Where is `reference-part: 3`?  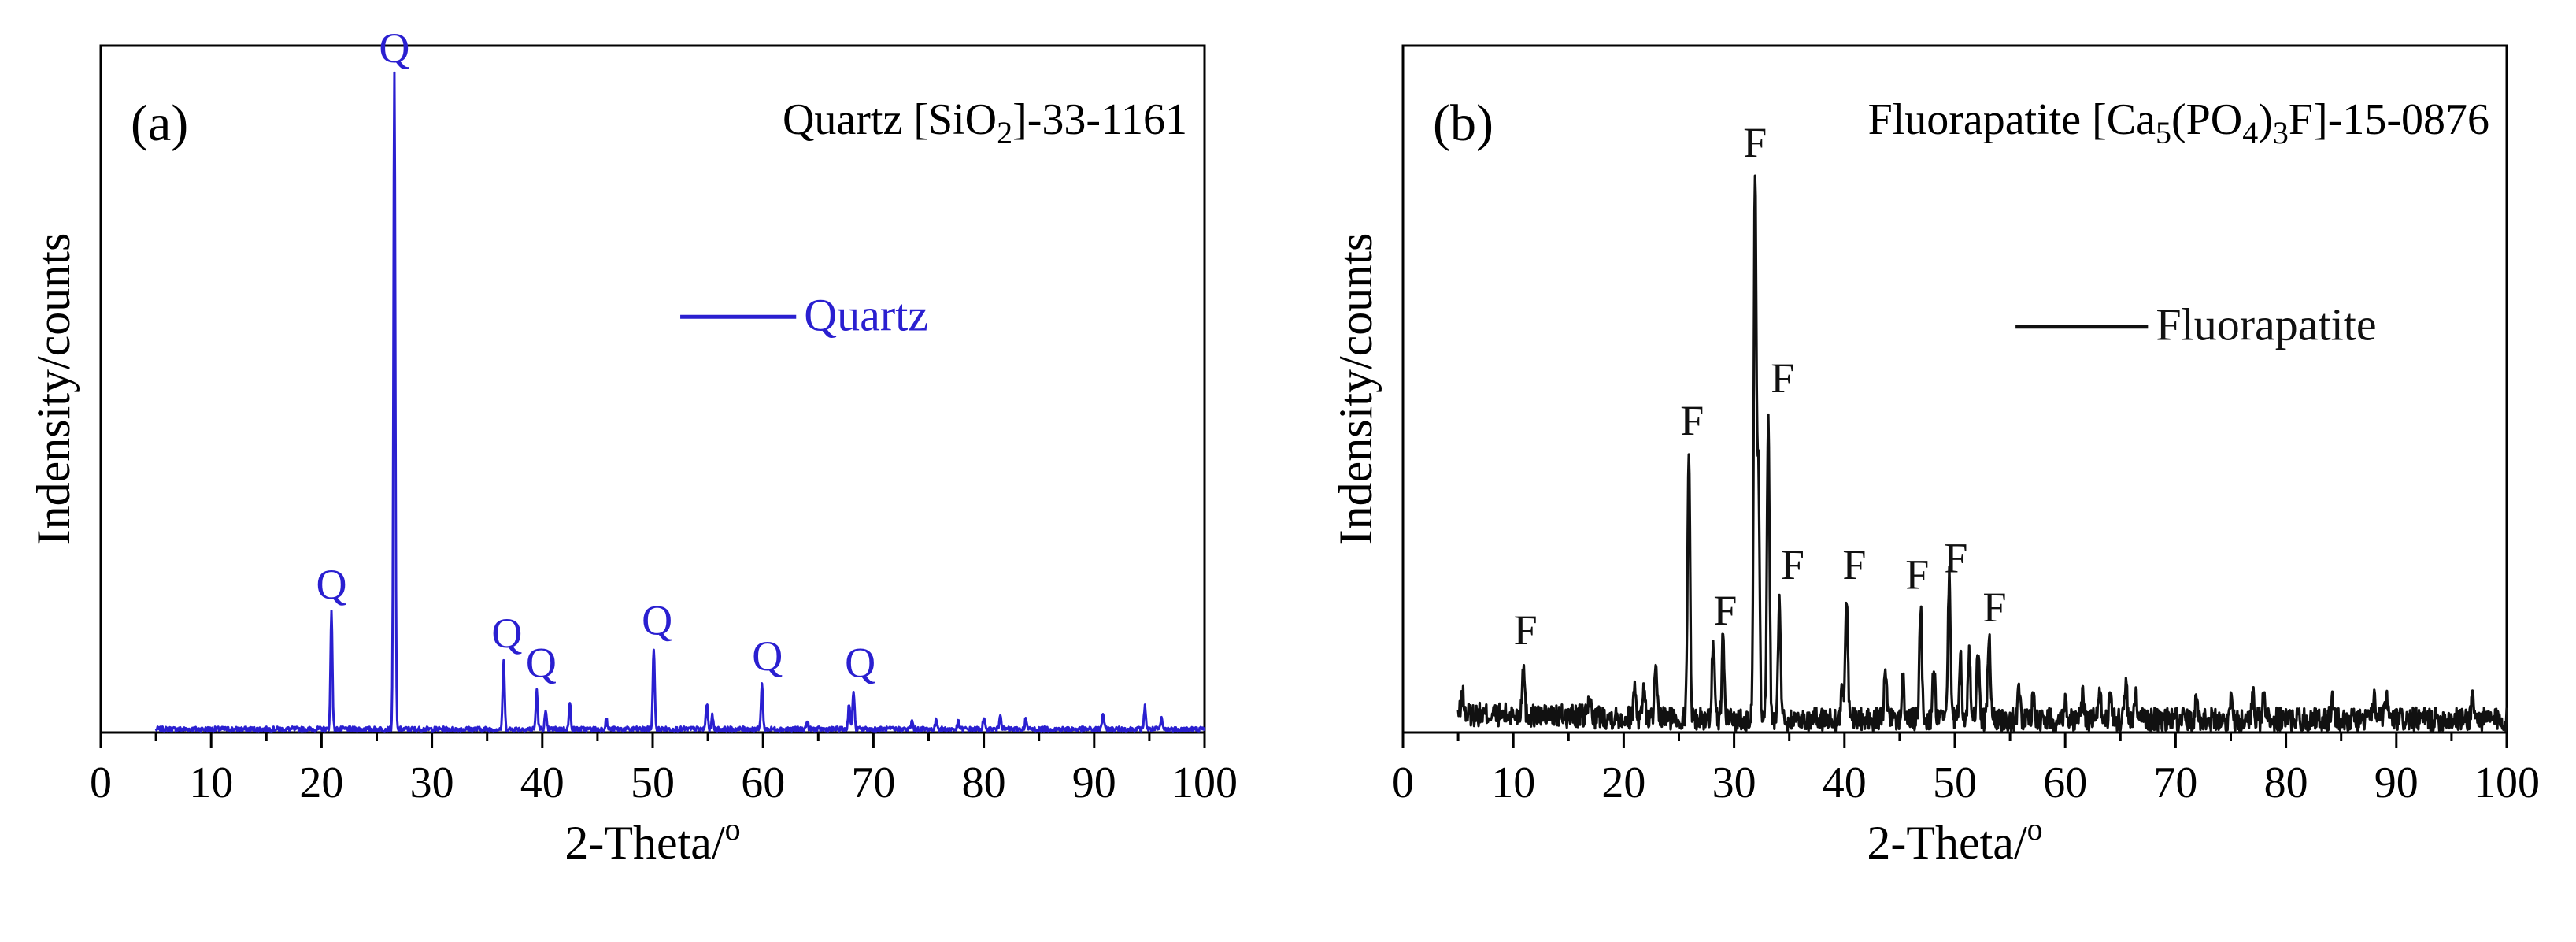 reference-part: 3 is located at coordinates (2281, 132).